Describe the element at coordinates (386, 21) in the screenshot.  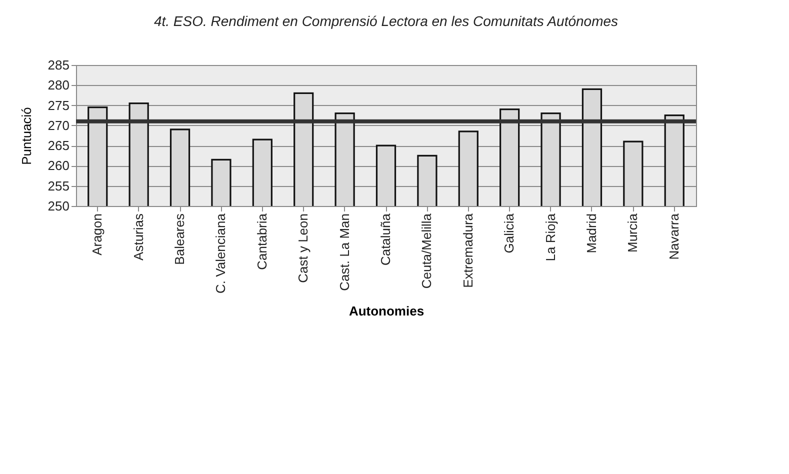
I see `chart-title: 4t. ESO. Rendiment en Comprensió Lectora en les Comunitats Autónomes` at that location.